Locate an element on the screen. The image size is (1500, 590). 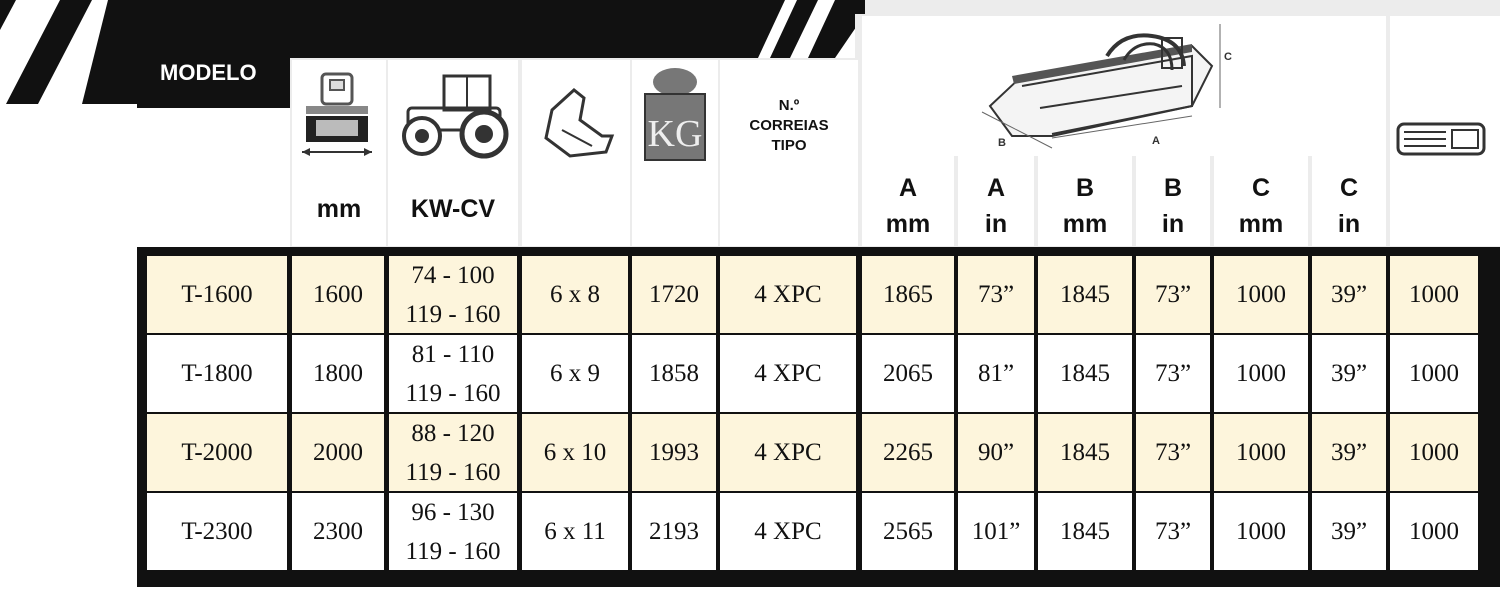
dim-header-c-in-unit: in is located at coordinates (1349, 224).